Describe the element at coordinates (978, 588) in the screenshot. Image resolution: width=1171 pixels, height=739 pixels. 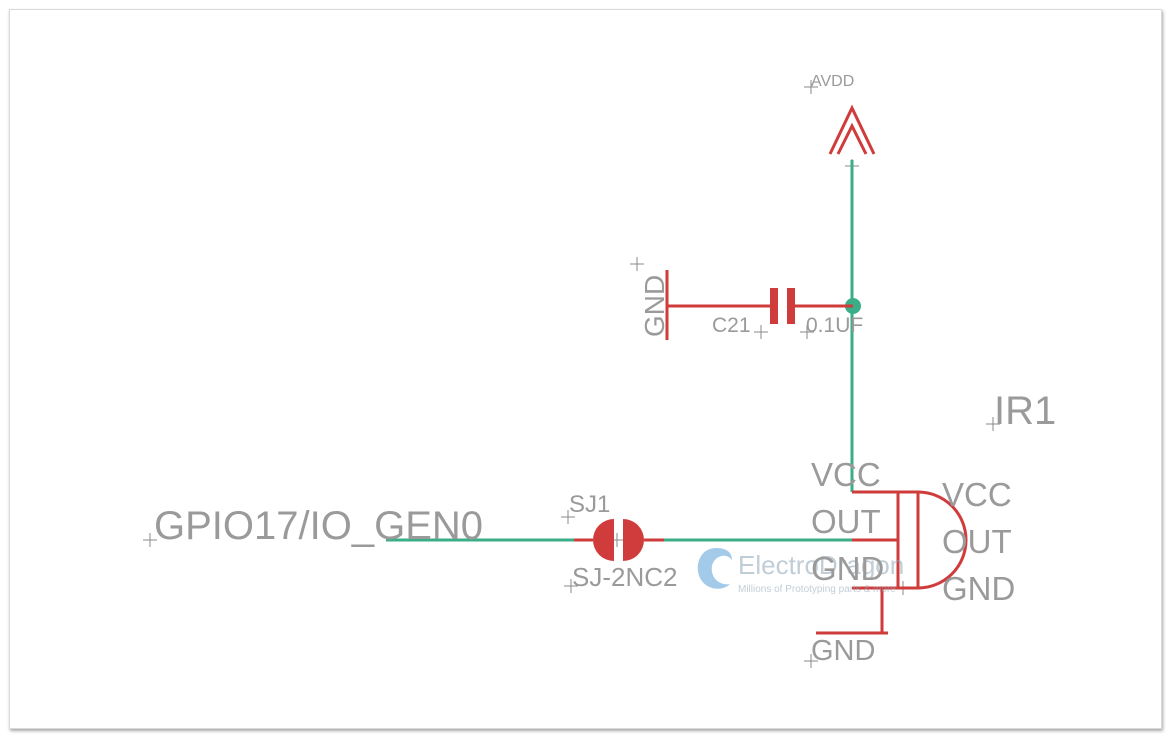
I see `body-label-gnd: GND` at that location.